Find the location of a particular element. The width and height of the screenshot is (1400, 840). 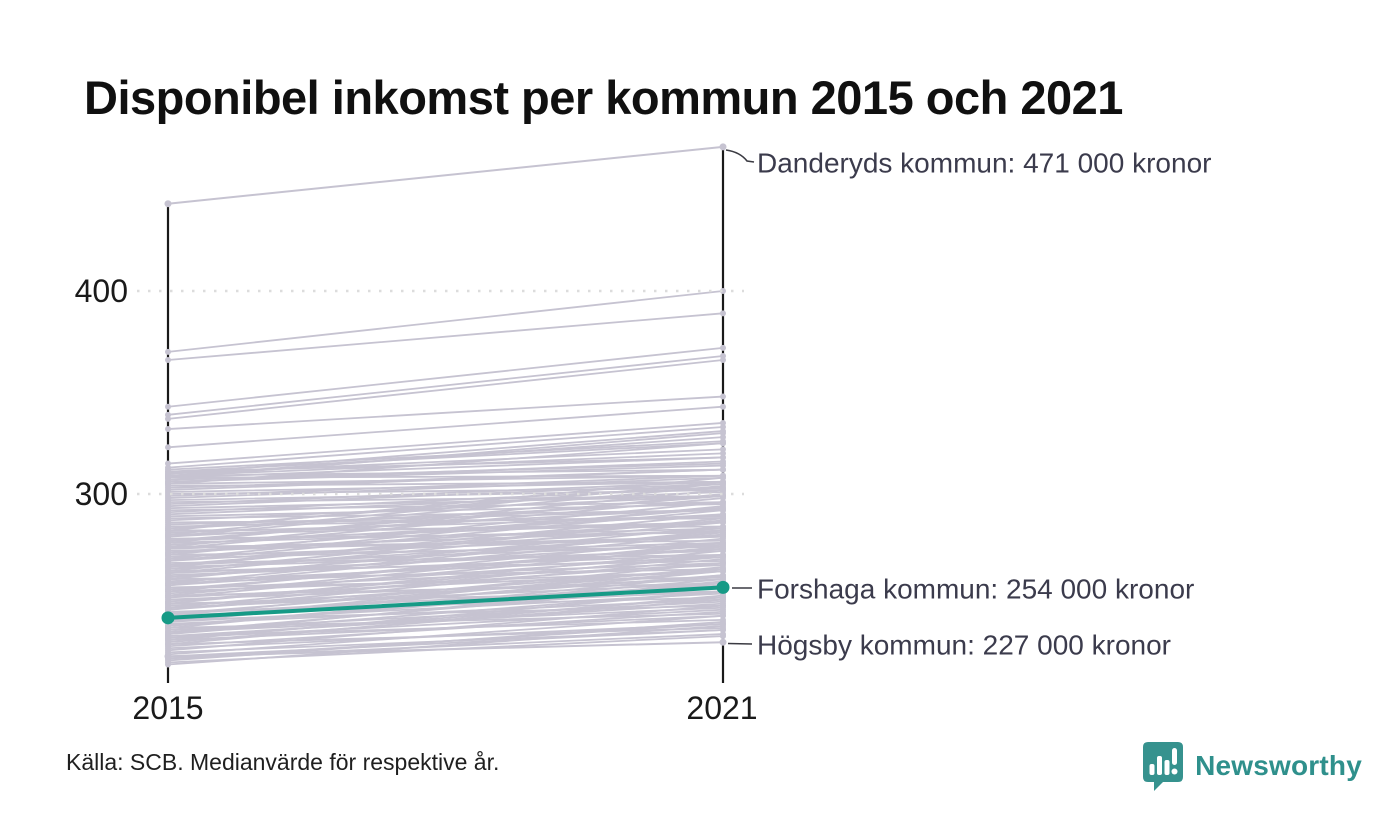

line-h-gsby-kommun is located at coordinates (445, 649).